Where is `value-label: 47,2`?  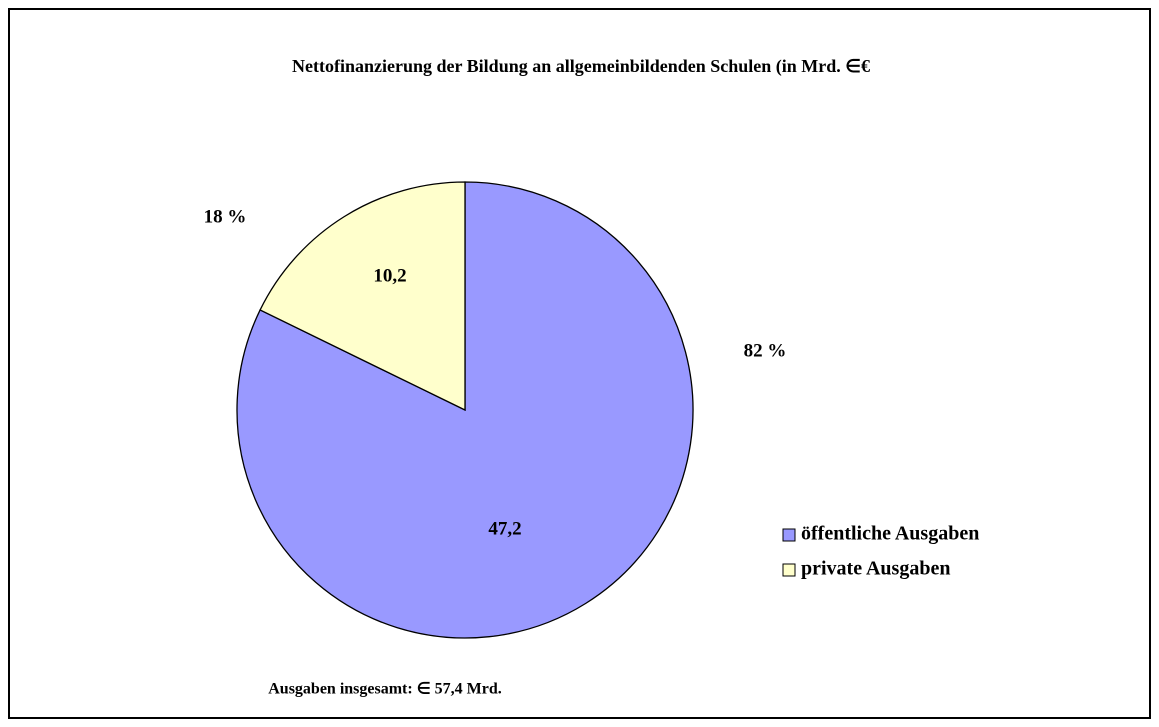 value-label: 47,2 is located at coordinates (504, 528).